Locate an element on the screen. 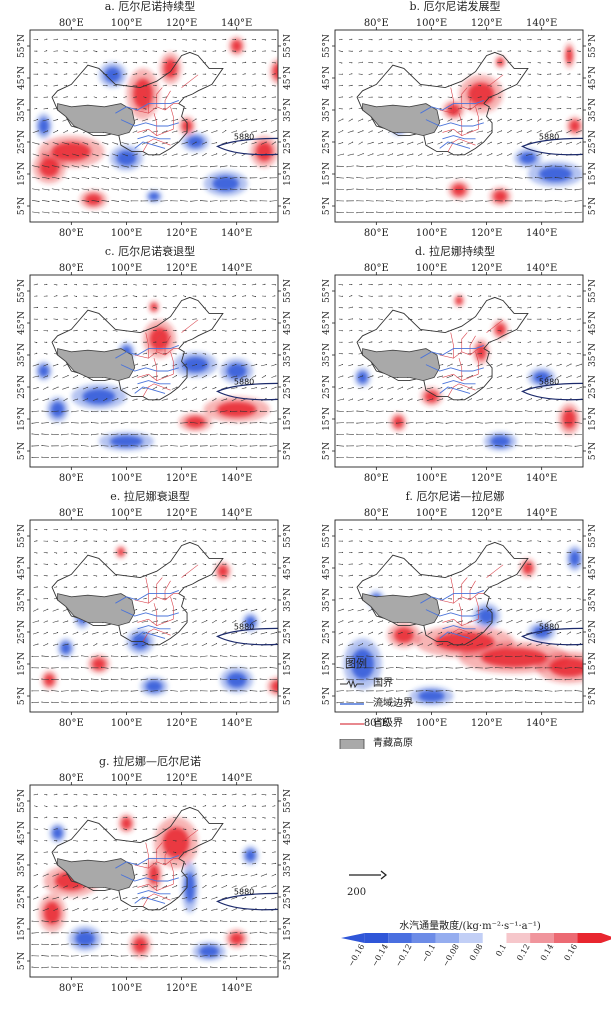 Image resolution: width=611 pixels, height=1009 pixels. contour-label: 5880 is located at coordinates (244, 381).